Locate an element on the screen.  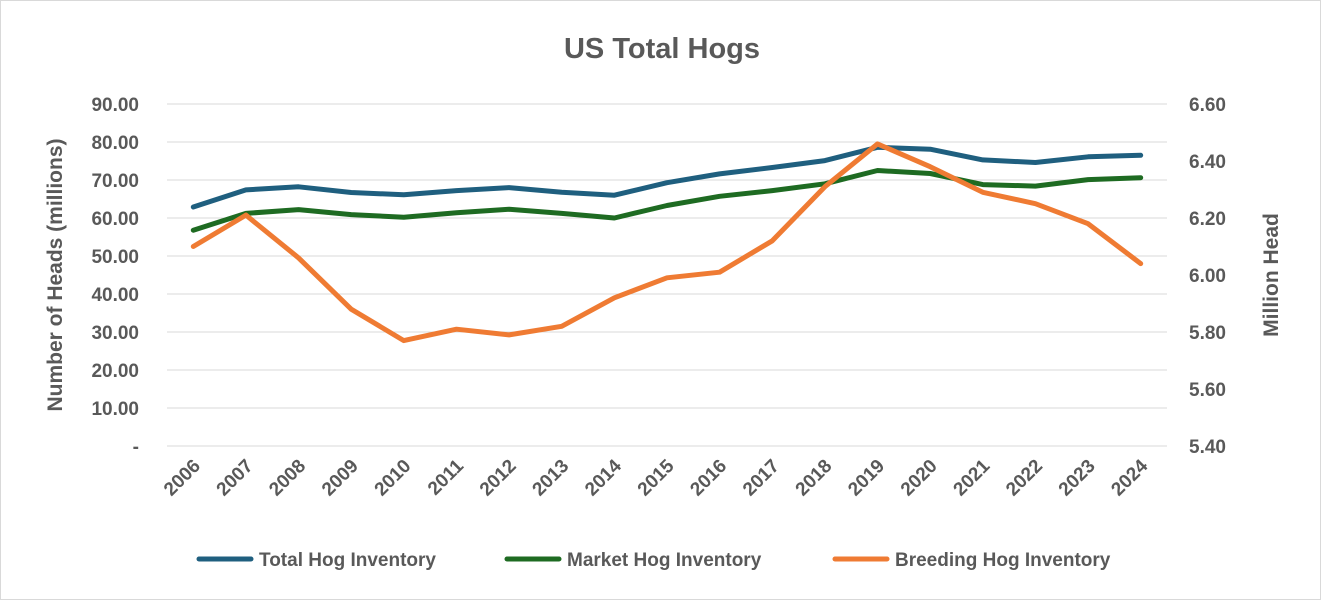
x-tick-label: 2023 is located at coordinates (1077, 478).